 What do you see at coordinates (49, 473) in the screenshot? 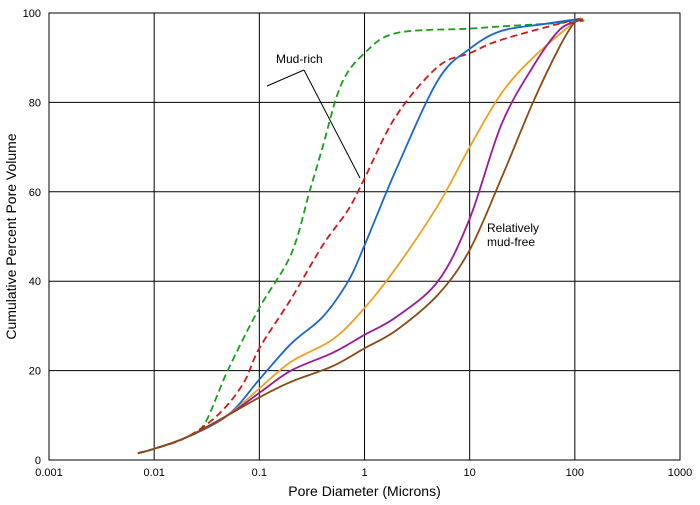
I see `x-tick-label: 0.001` at bounding box center [49, 473].